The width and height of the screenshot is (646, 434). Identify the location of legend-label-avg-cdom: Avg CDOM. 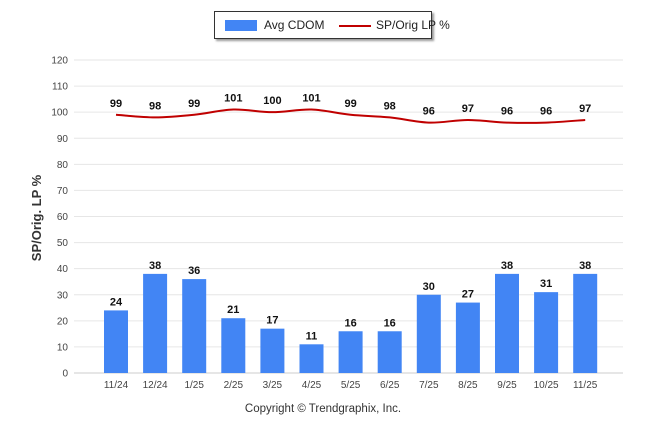
(294, 25).